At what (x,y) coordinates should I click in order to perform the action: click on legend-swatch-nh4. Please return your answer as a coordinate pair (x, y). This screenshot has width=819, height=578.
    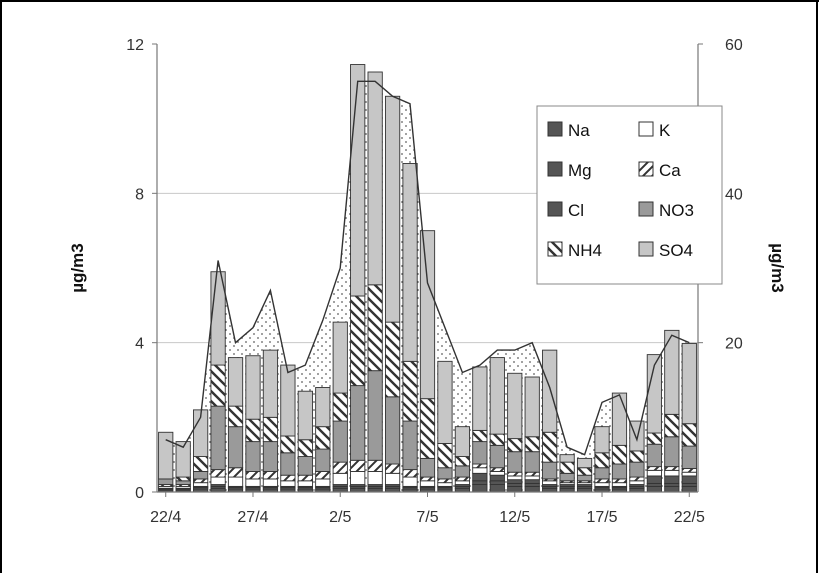
    Looking at the image, I should click on (555, 249).